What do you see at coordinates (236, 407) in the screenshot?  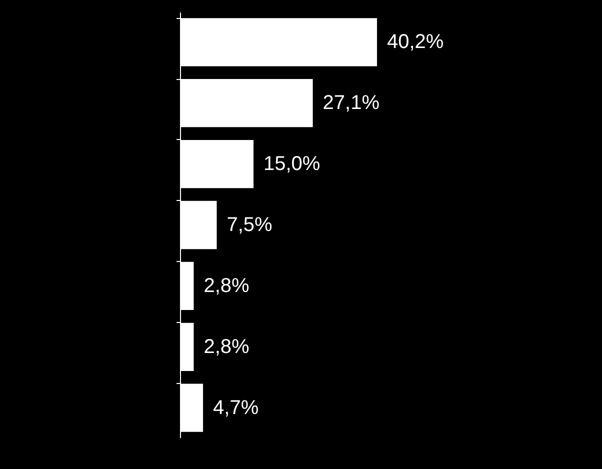 I see `data-label: 4,7%` at bounding box center [236, 407].